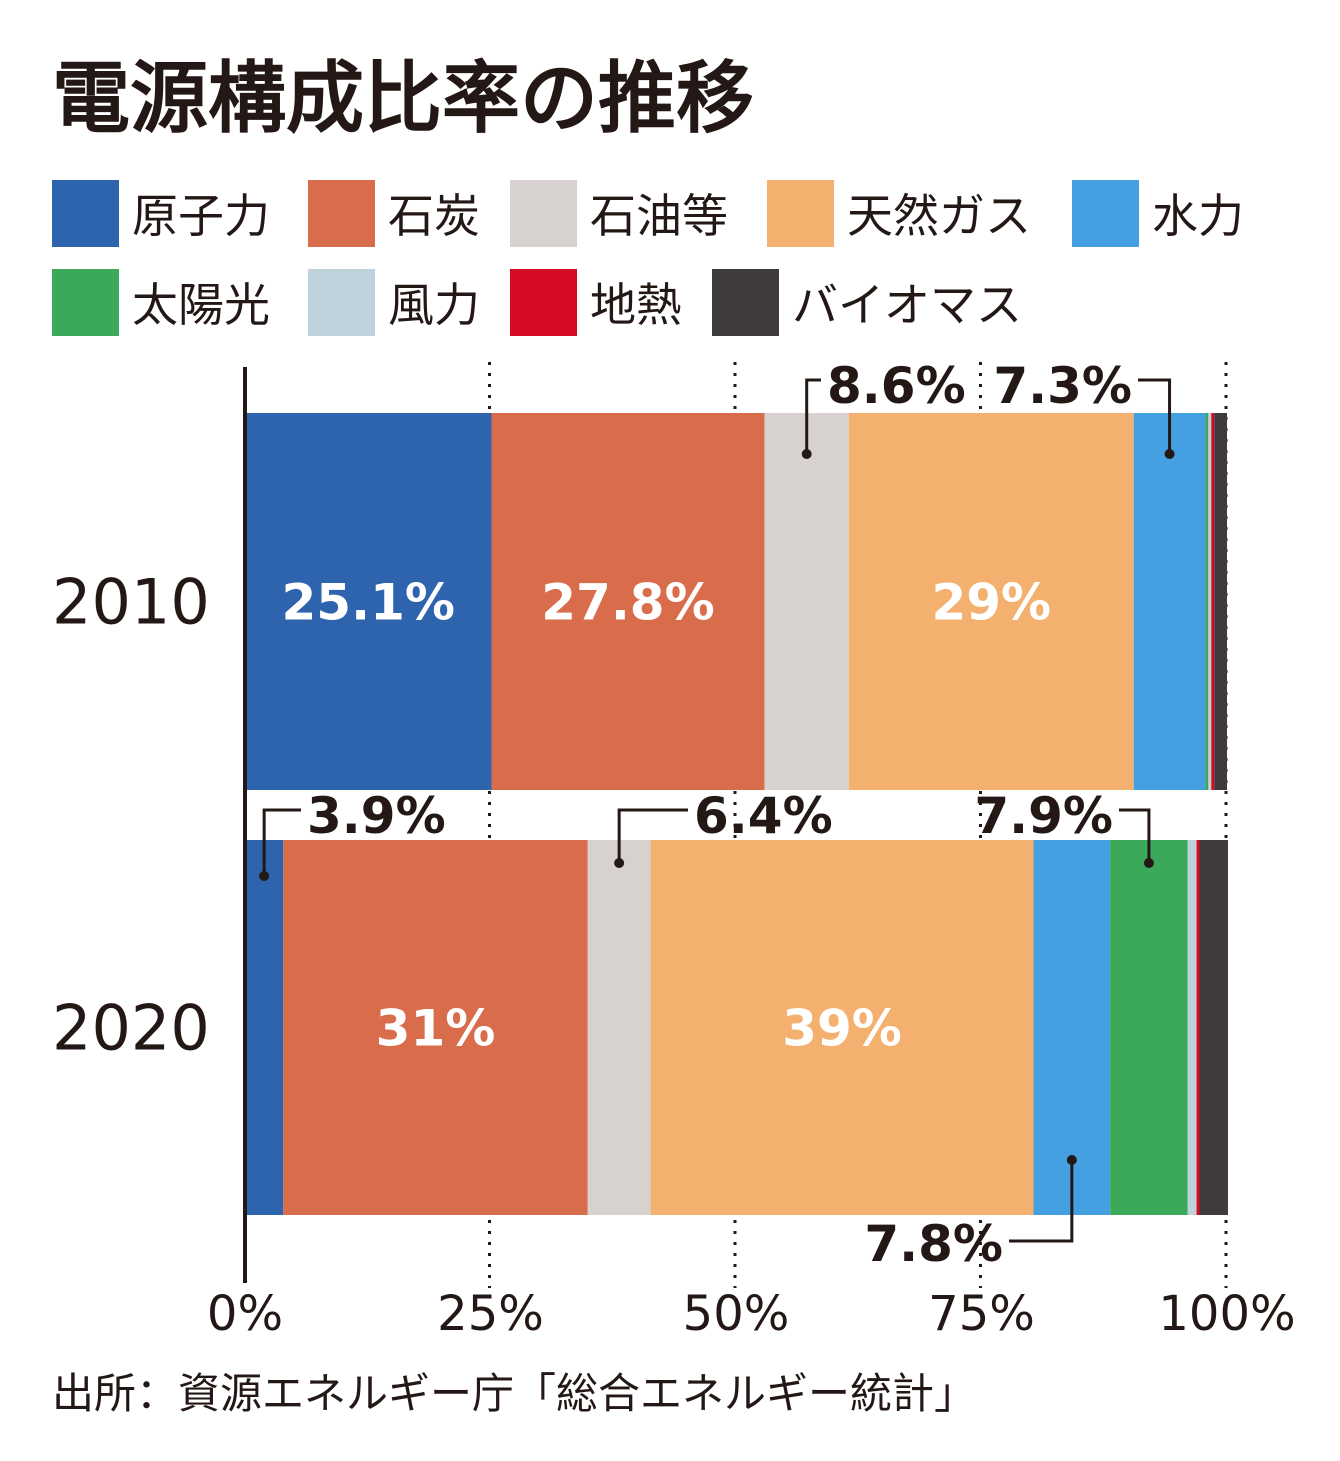  Describe the element at coordinates (636, 305) in the screenshot. I see `legend-label: 地熱` at that location.